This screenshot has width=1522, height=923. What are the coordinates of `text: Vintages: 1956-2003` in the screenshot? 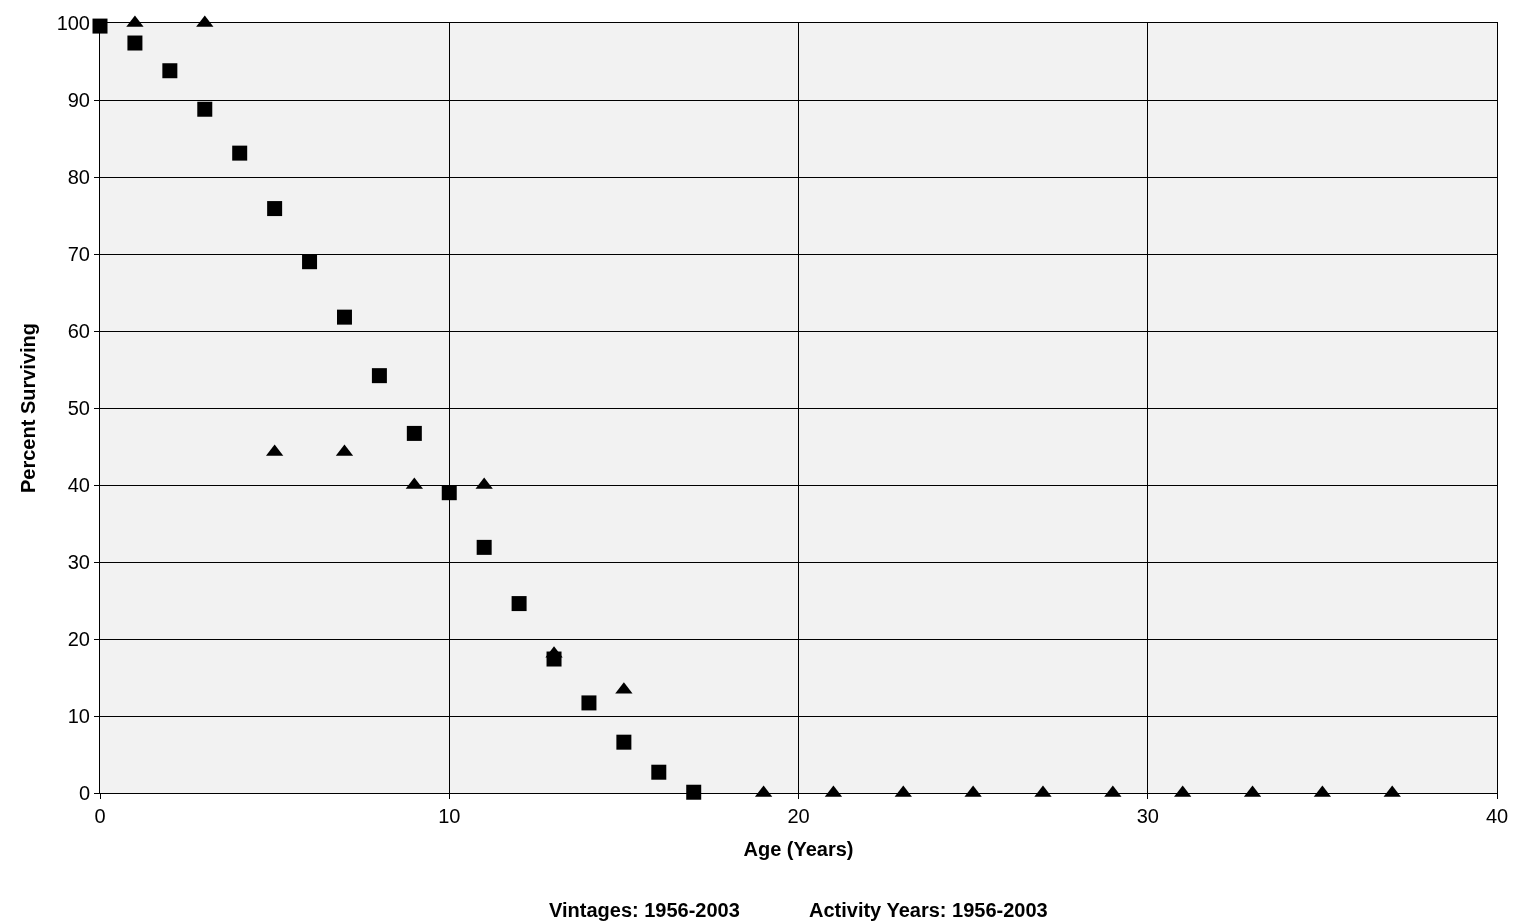 It's located at (644, 910).